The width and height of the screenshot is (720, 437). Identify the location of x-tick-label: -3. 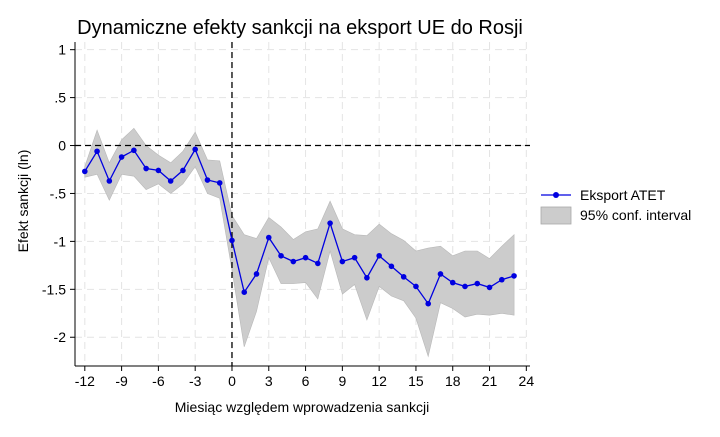
(195, 381).